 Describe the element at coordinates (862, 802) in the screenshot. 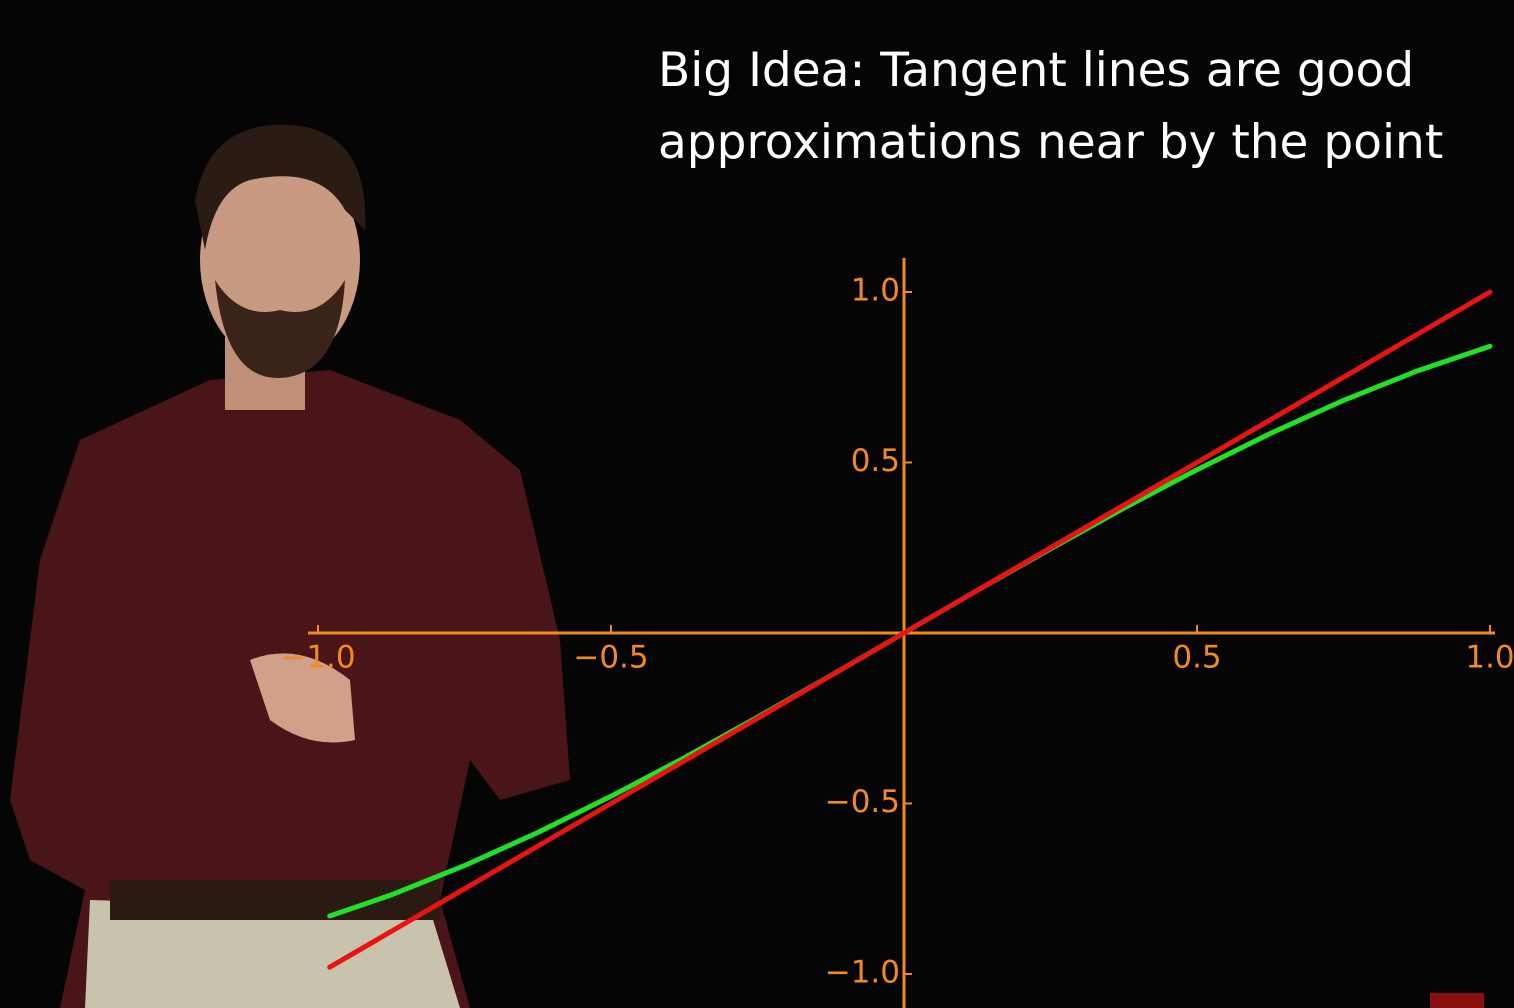

I see `y-tick-label: −0.5` at that location.